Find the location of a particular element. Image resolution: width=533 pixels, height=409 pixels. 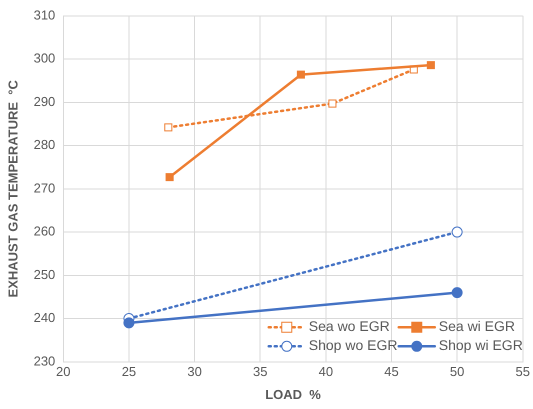

legend-label: Shop wi EGR is located at coordinates (480, 345).